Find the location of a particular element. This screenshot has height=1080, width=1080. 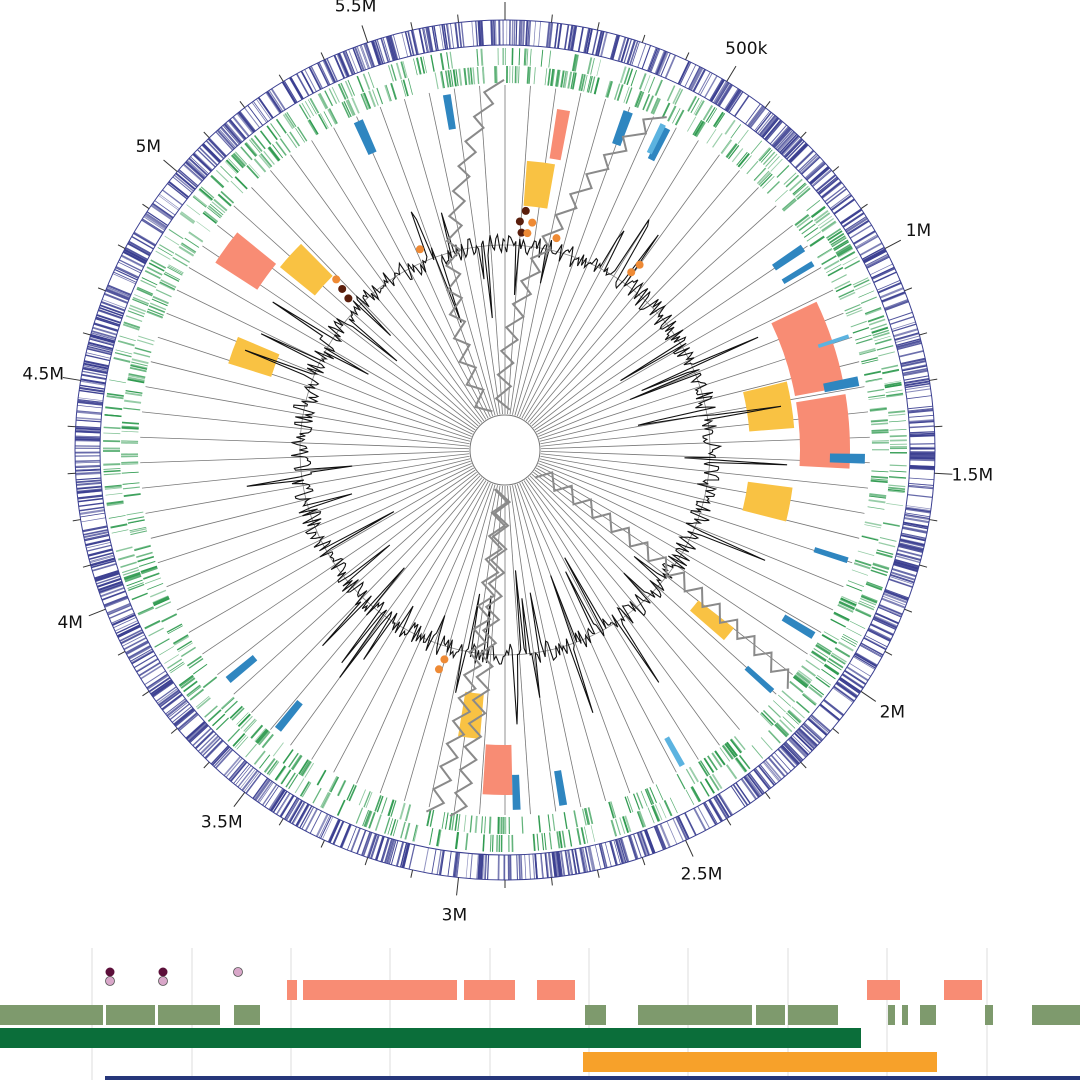

salmon-region-block is located at coordinates (560, 134).